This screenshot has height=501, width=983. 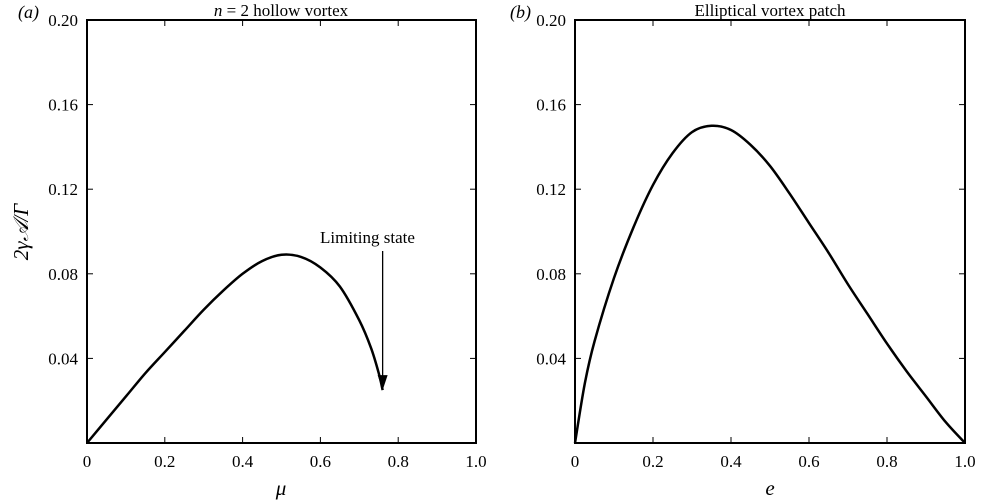 I want to click on panel-a-title-var: n, so click(x=218, y=10).